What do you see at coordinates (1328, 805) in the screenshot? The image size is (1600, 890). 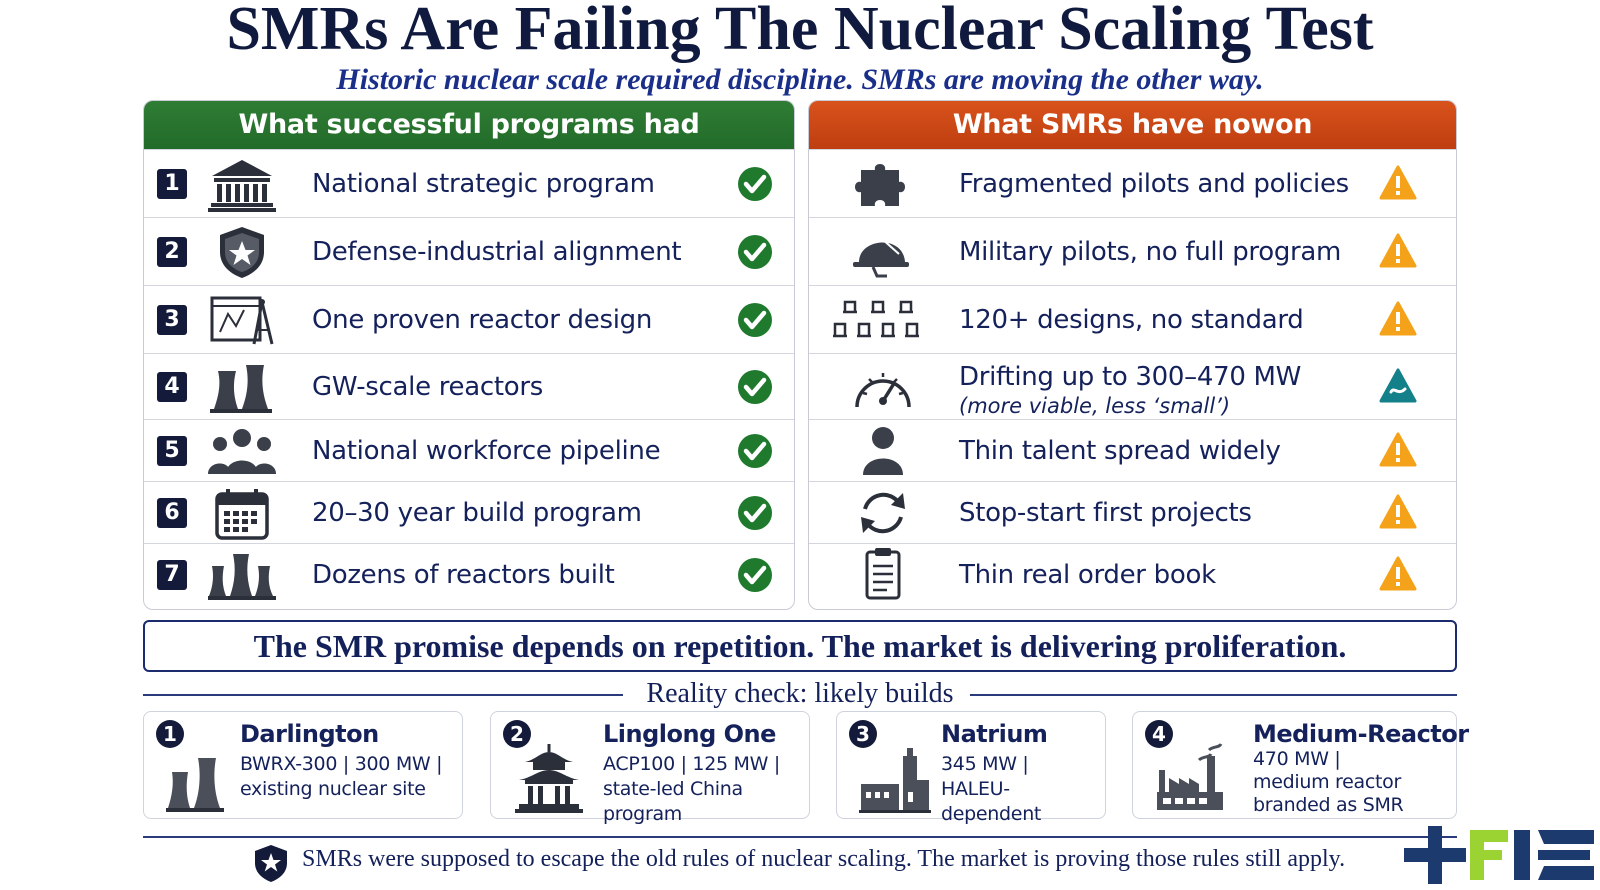 I see `card-detail-line: branded as SMR` at bounding box center [1328, 805].